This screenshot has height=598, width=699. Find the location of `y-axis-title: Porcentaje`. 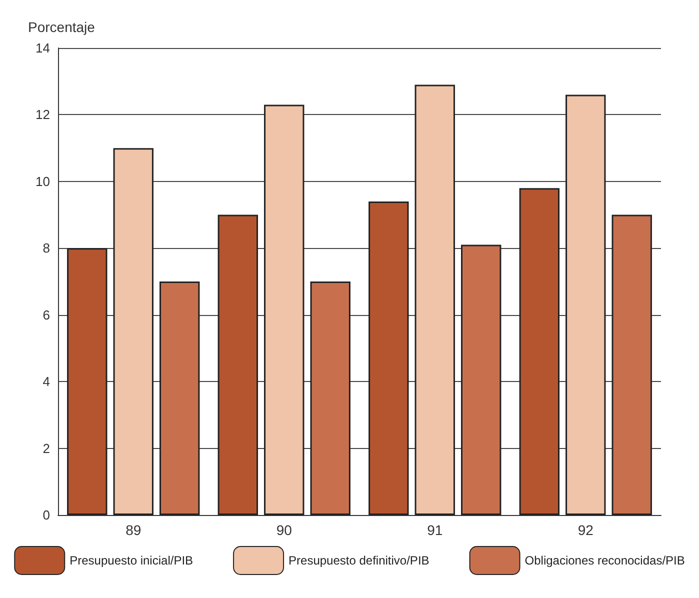

y-axis-title: Porcentaje is located at coordinates (62, 27).